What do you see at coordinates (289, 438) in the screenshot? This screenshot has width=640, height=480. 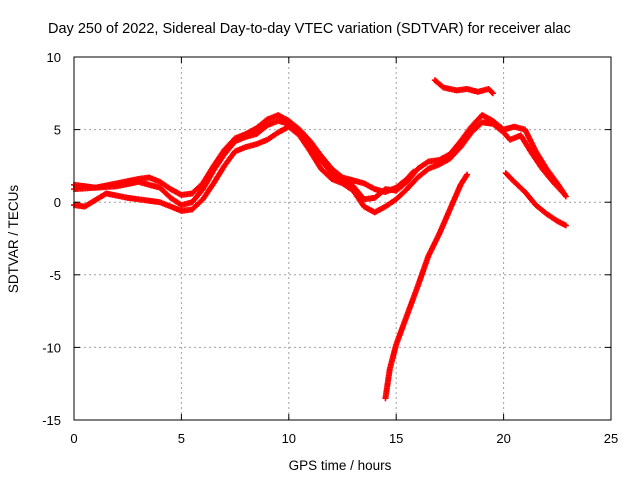 I see `x-tick-label: 10` at bounding box center [289, 438].